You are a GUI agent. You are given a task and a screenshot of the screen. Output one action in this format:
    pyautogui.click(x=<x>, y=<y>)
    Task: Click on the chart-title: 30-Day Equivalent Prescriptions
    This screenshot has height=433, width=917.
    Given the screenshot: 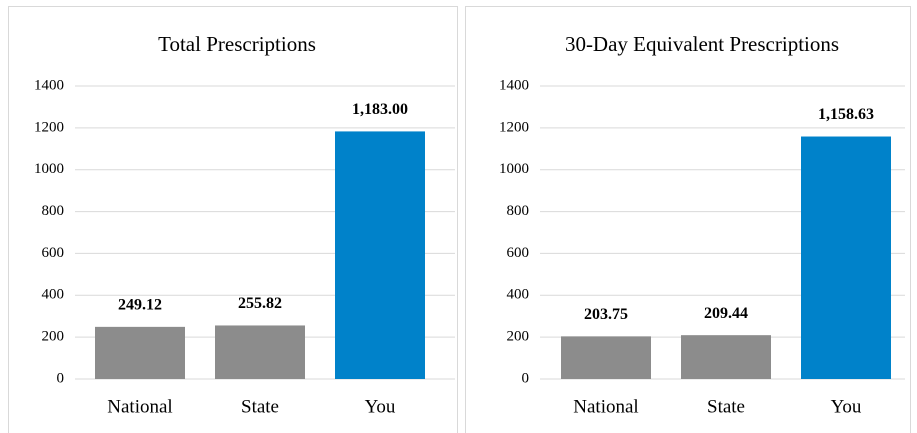 What is the action you would take?
    pyautogui.click(x=702, y=44)
    